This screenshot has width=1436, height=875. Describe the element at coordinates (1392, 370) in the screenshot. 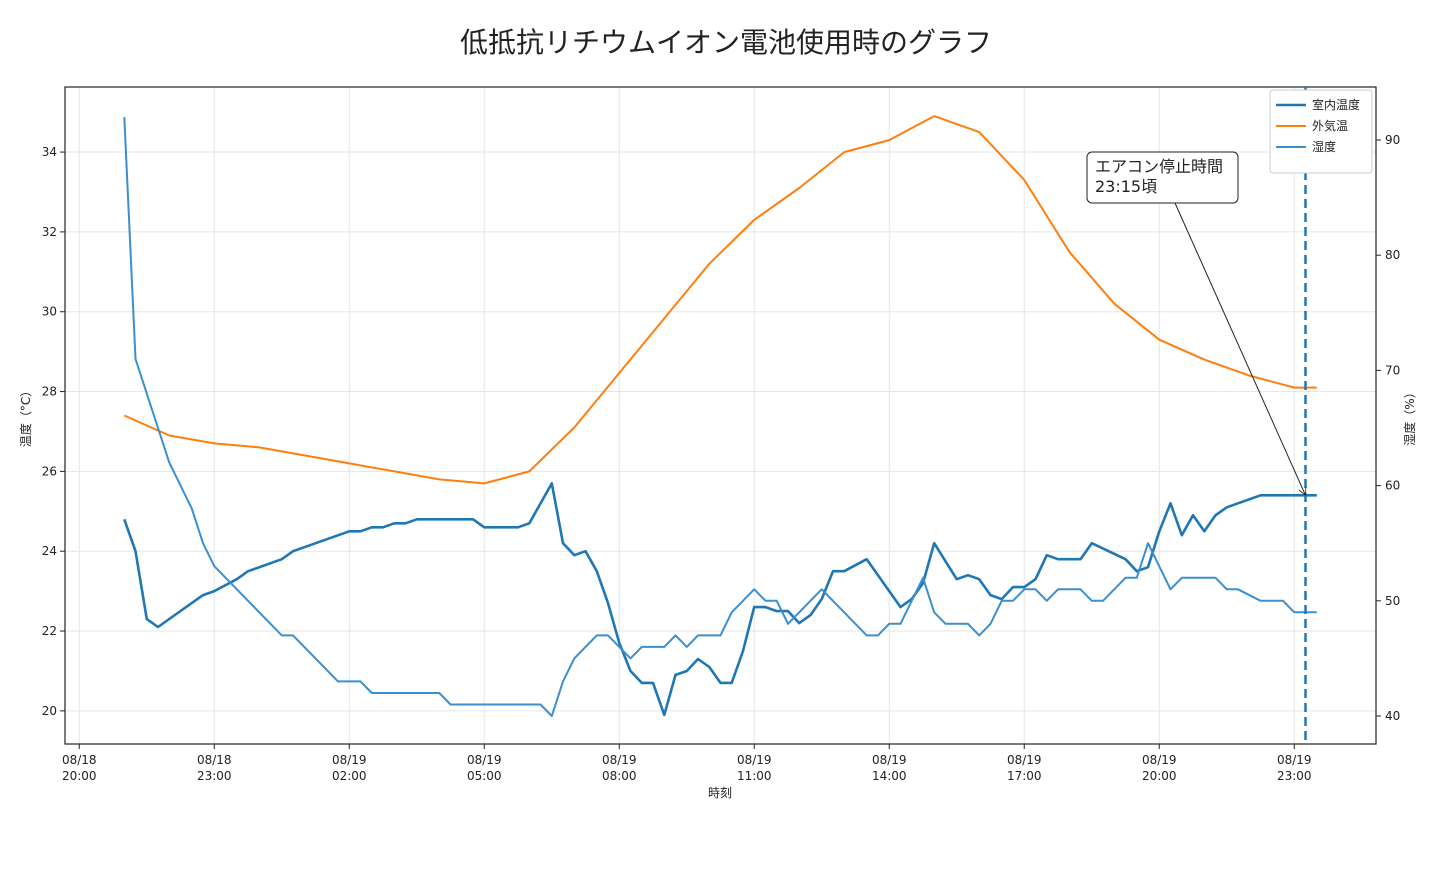

I see `y2-tick-label: 70` at that location.